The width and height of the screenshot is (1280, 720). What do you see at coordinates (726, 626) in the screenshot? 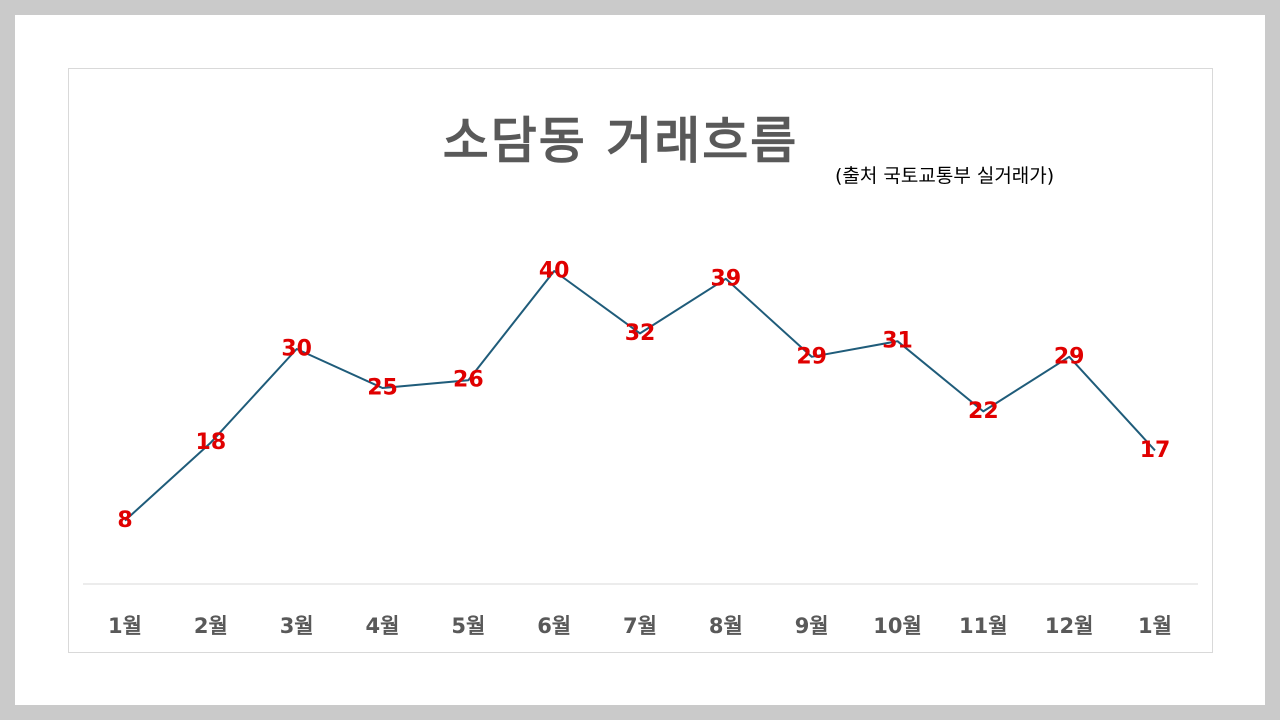
I see `x-tick-label: 8월` at bounding box center [726, 626].